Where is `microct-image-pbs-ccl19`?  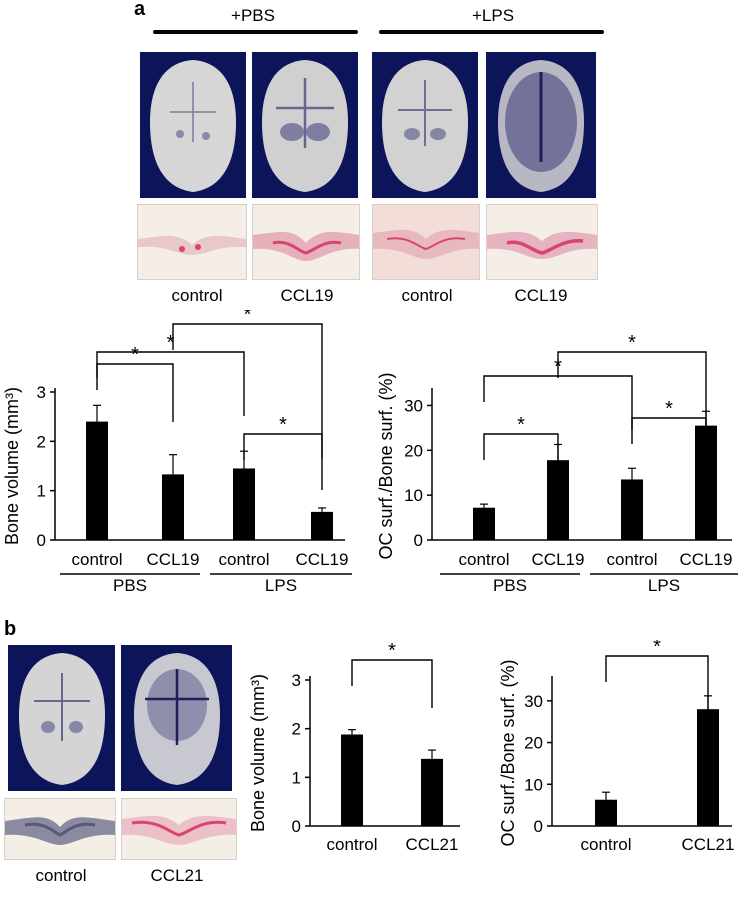 microct-image-pbs-ccl19 is located at coordinates (305, 125).